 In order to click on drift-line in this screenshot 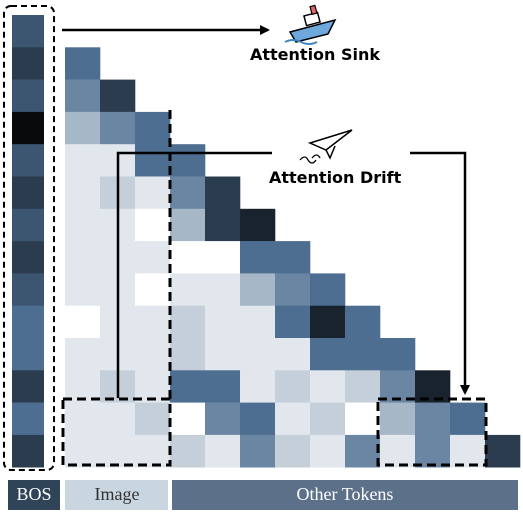, I will do `click(194, 274)`.